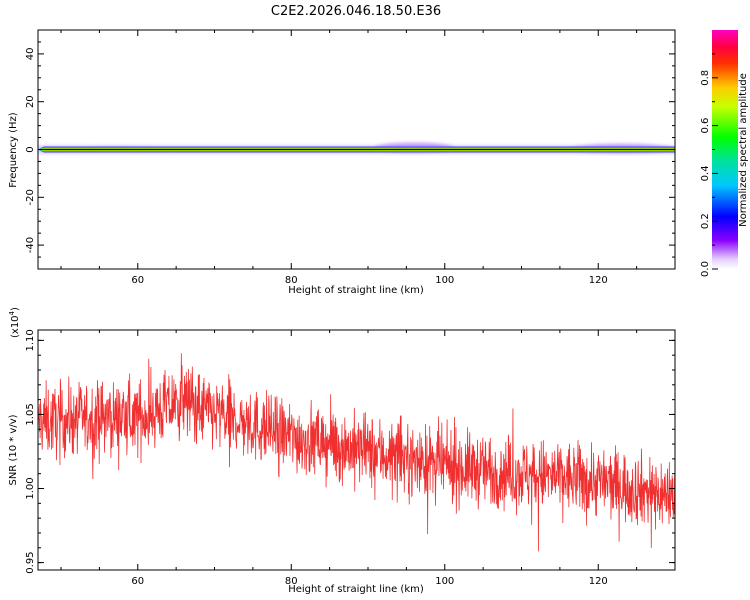  Describe the element at coordinates (30, 149) in the screenshot. I see `spectrogram-ytick-label: 0` at that location.